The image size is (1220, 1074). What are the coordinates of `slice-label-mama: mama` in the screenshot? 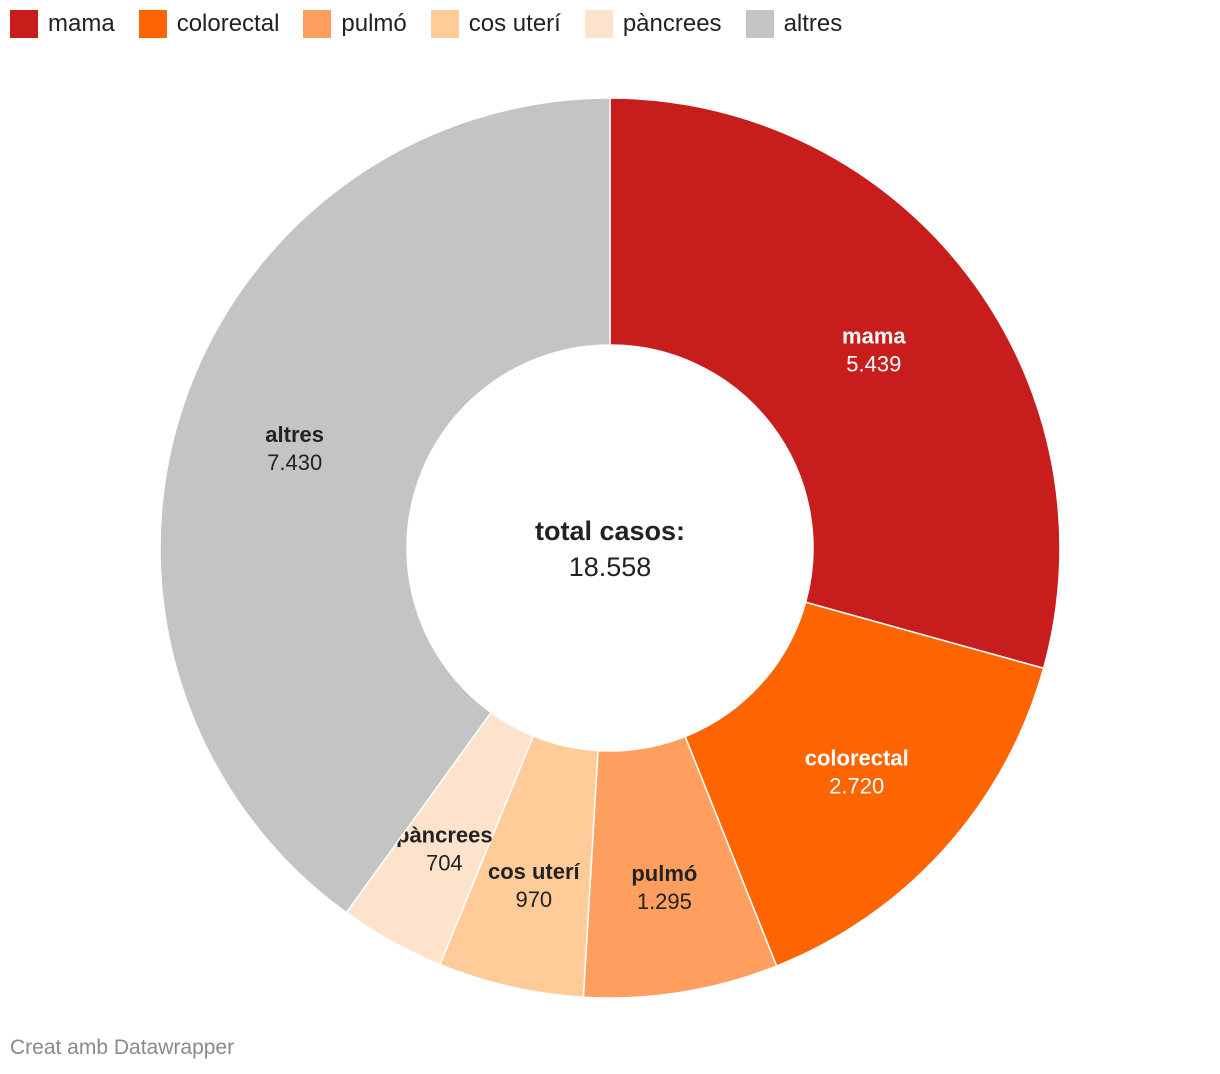 It's located at (874, 335).